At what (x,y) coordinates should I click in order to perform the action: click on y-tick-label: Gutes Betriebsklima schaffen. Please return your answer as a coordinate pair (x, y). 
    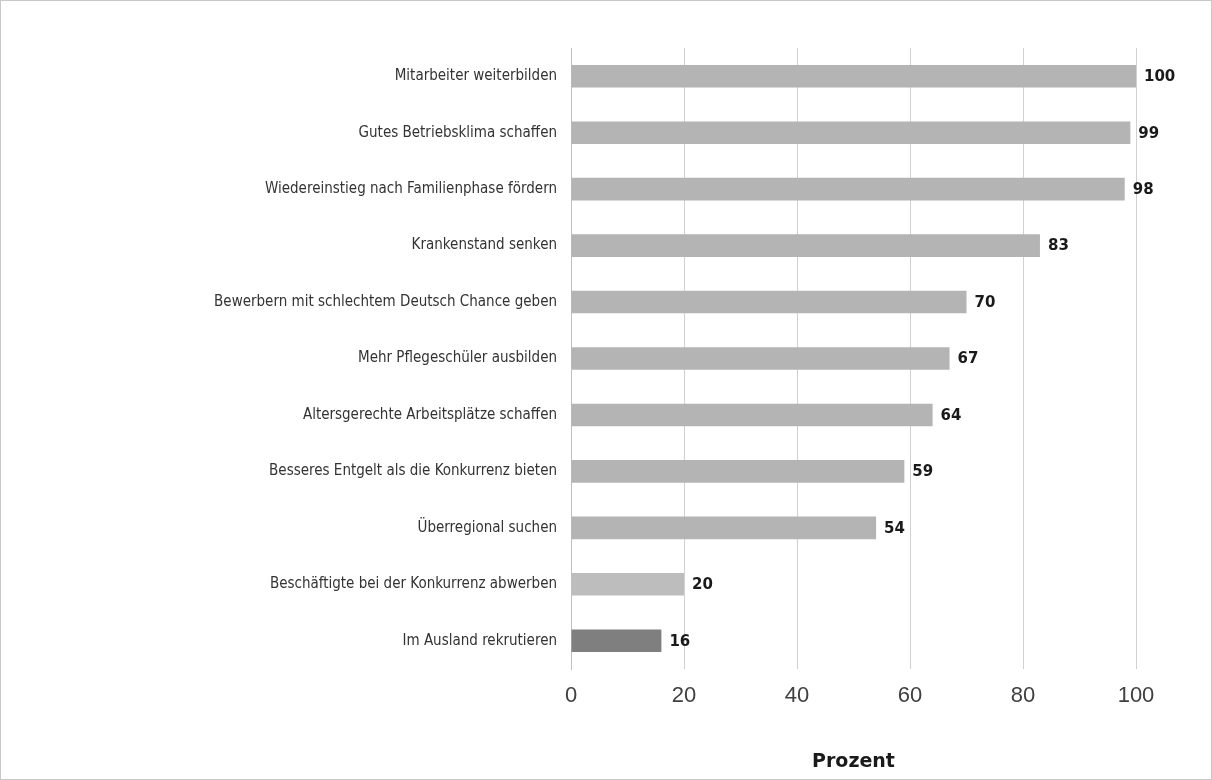
    Looking at the image, I should click on (457, 131).